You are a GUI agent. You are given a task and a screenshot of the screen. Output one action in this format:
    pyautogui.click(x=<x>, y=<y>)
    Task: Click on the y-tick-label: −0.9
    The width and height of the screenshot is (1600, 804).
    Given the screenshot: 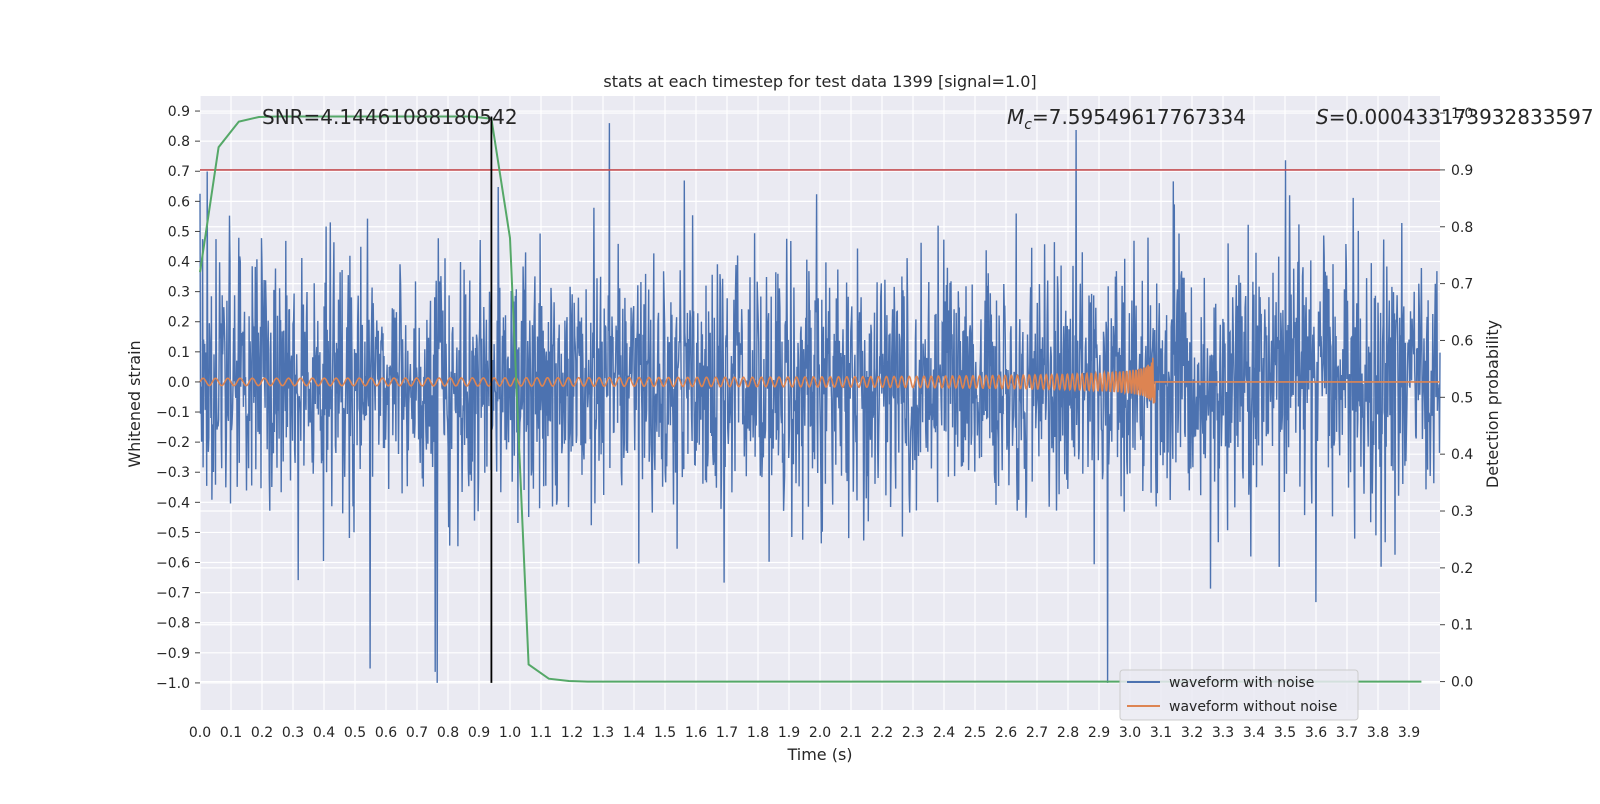 What is the action you would take?
    pyautogui.click(x=173, y=654)
    